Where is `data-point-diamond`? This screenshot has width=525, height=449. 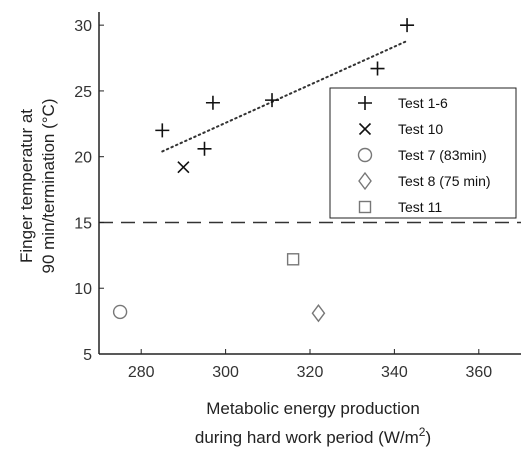 data-point-diamond is located at coordinates (318, 313).